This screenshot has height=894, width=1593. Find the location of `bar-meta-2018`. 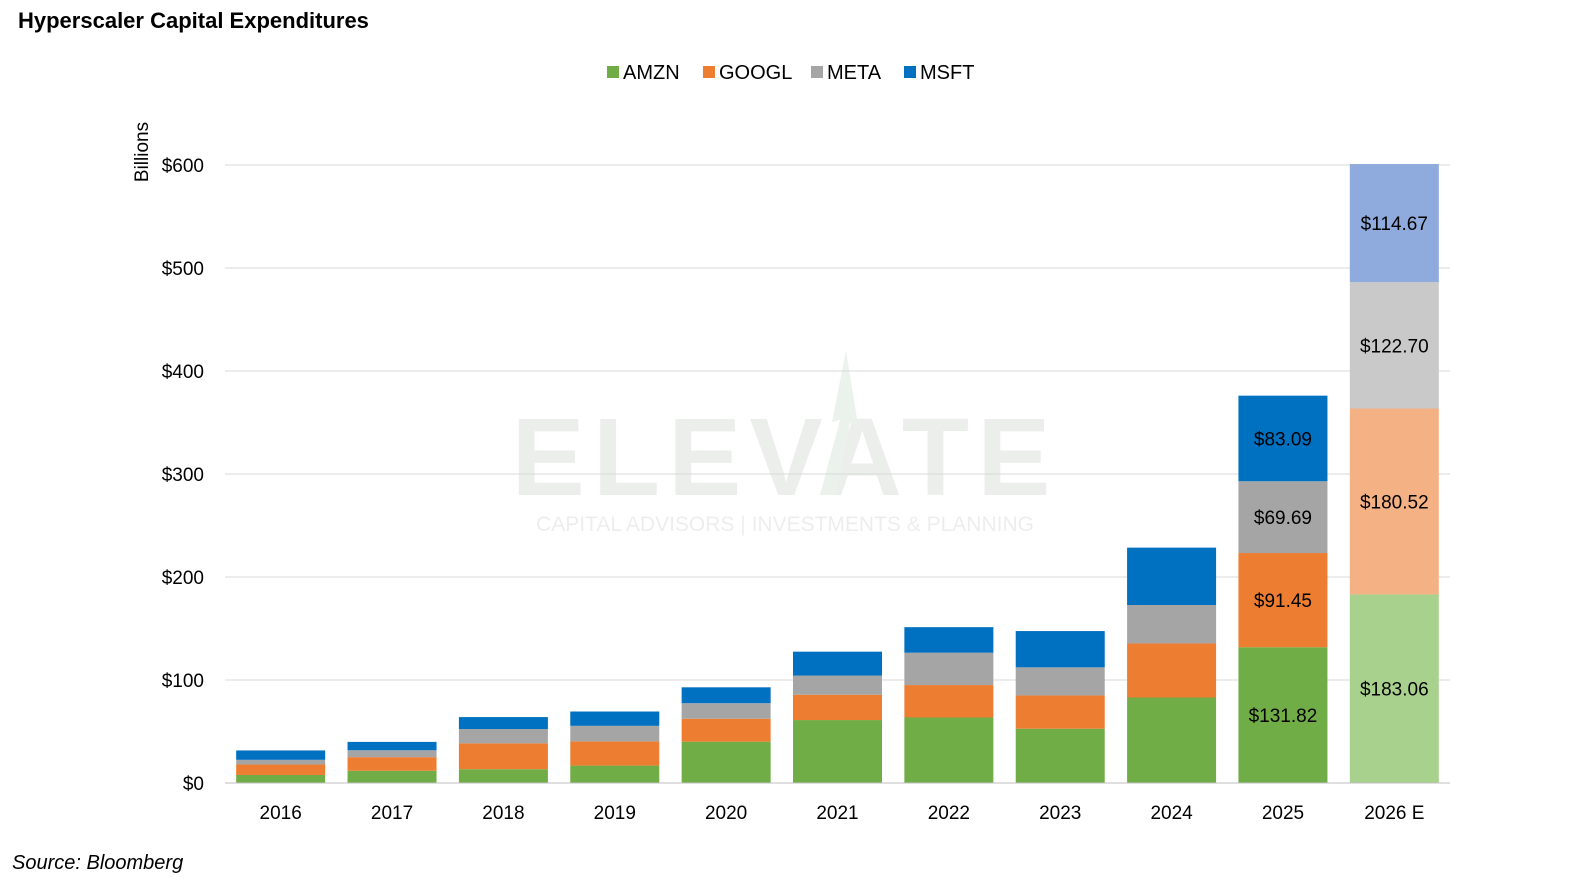

bar-meta-2018 is located at coordinates (503, 736).